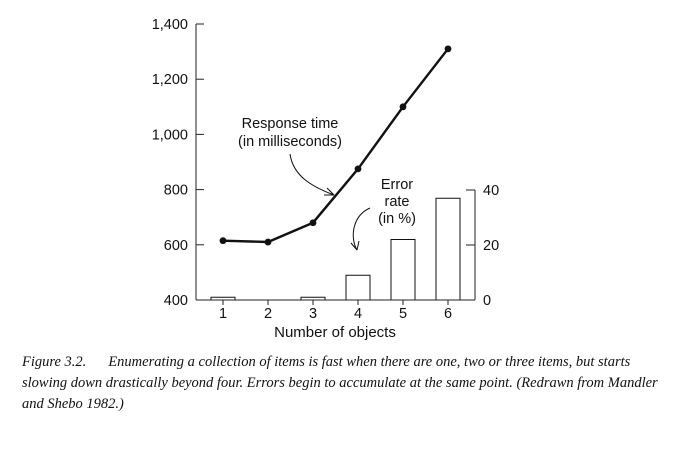 The image size is (674, 451). What do you see at coordinates (178, 163) in the screenshot?
I see `left-axis-ticks: 400 600 800 1,000 1,200 1,400` at bounding box center [178, 163].